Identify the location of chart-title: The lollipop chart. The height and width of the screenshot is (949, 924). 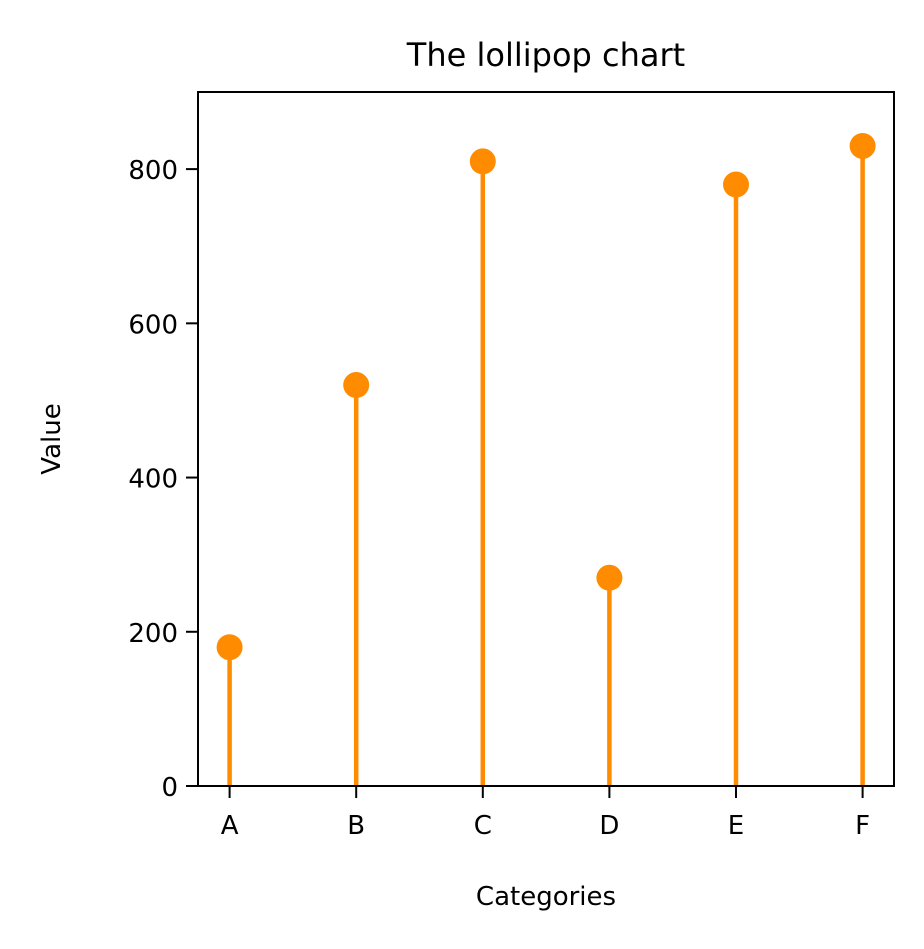
(545, 55).